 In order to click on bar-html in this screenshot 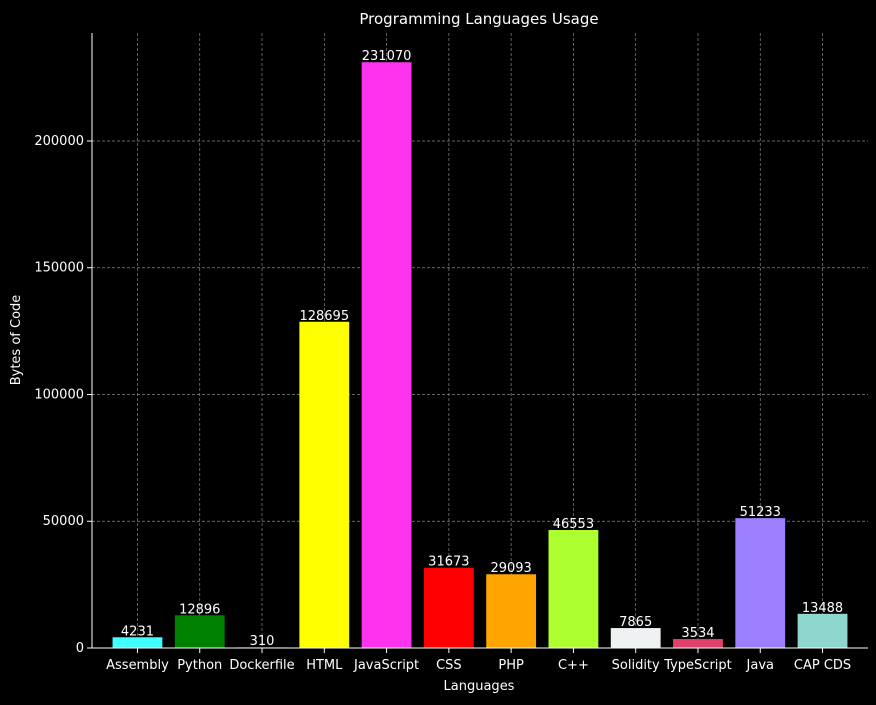, I will do `click(324, 484)`.